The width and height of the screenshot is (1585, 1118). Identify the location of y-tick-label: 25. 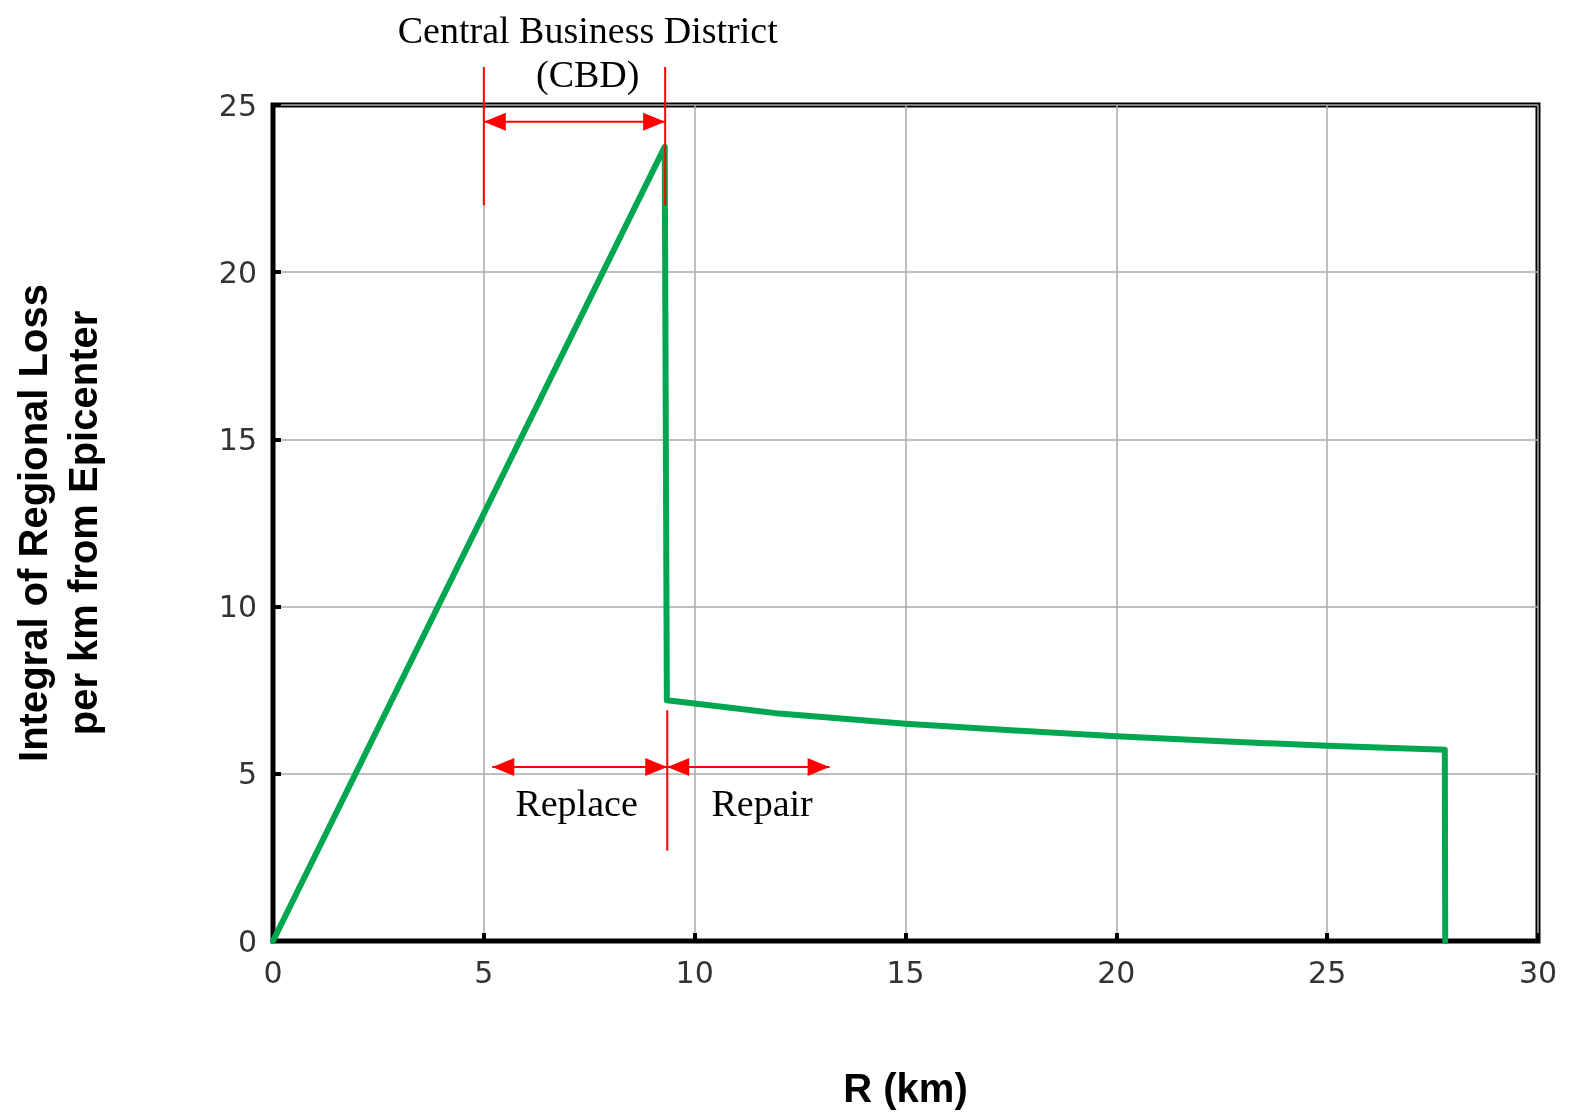
(237, 105).